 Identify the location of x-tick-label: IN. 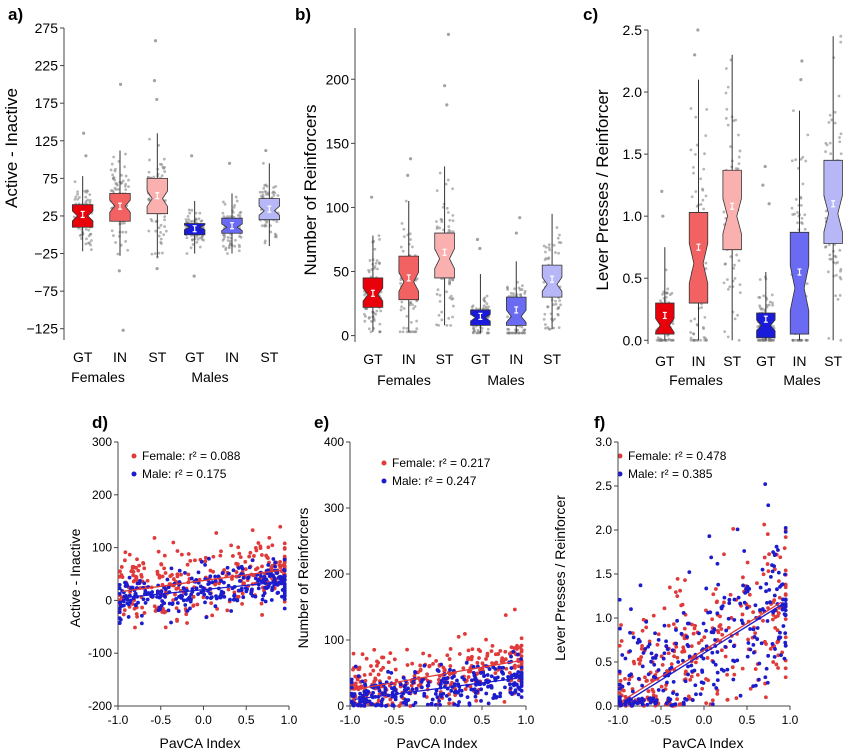
(232, 357).